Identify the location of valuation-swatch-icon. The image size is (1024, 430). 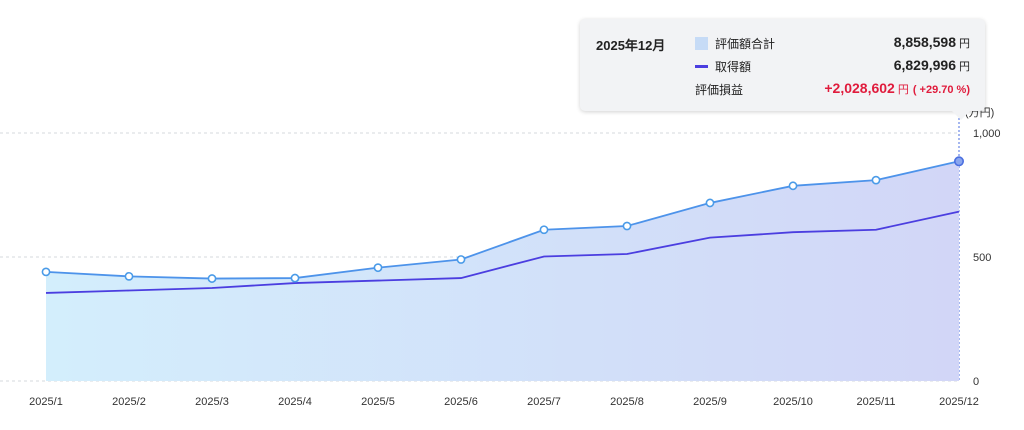
(701, 43).